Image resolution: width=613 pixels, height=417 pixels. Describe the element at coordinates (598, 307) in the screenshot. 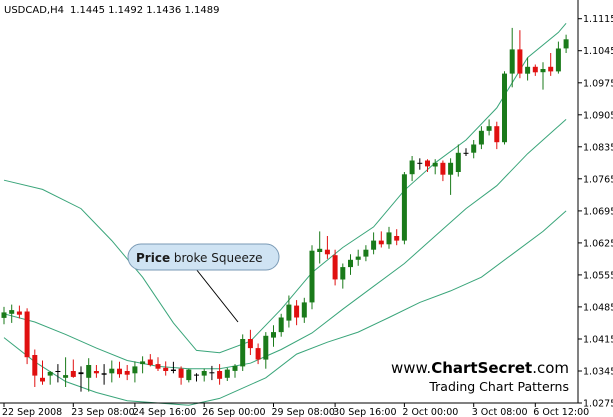

I see `y-tick-label: 1.0485` at that location.